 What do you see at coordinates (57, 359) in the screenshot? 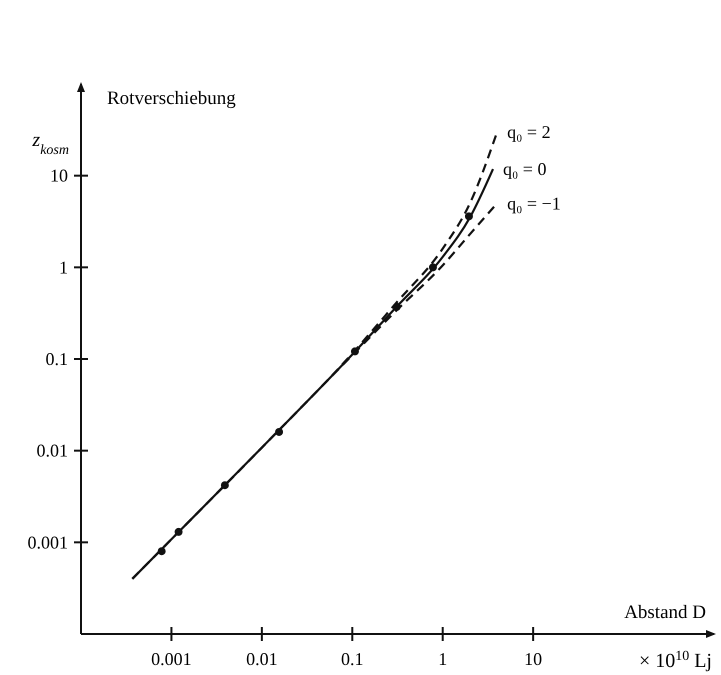
I see `y-tick-label: 0.1` at bounding box center [57, 359].